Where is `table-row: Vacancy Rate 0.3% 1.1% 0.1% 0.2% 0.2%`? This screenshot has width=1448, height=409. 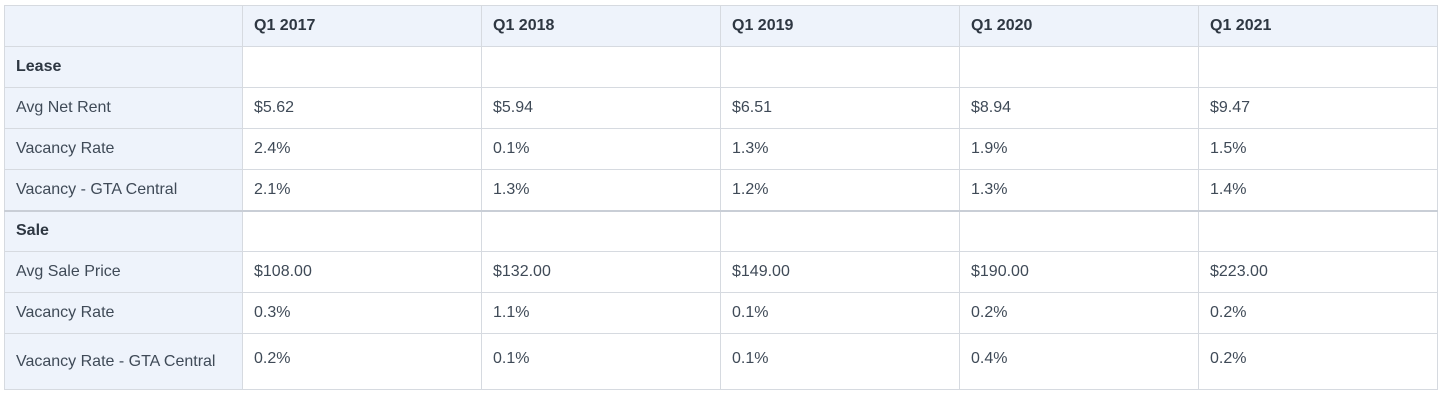
table-row: Vacancy Rate 0.3% 1.1% 0.1% 0.2% 0.2% is located at coordinates (721, 313).